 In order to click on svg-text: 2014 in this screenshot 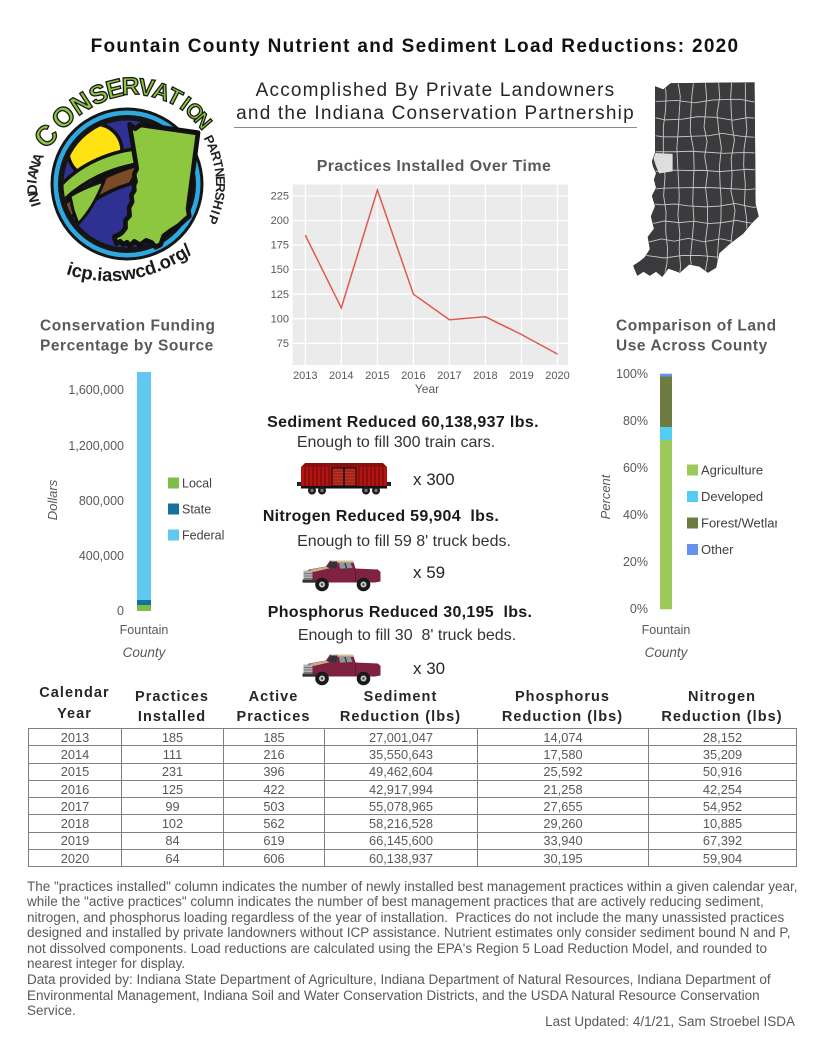, I will do `click(341, 376)`.